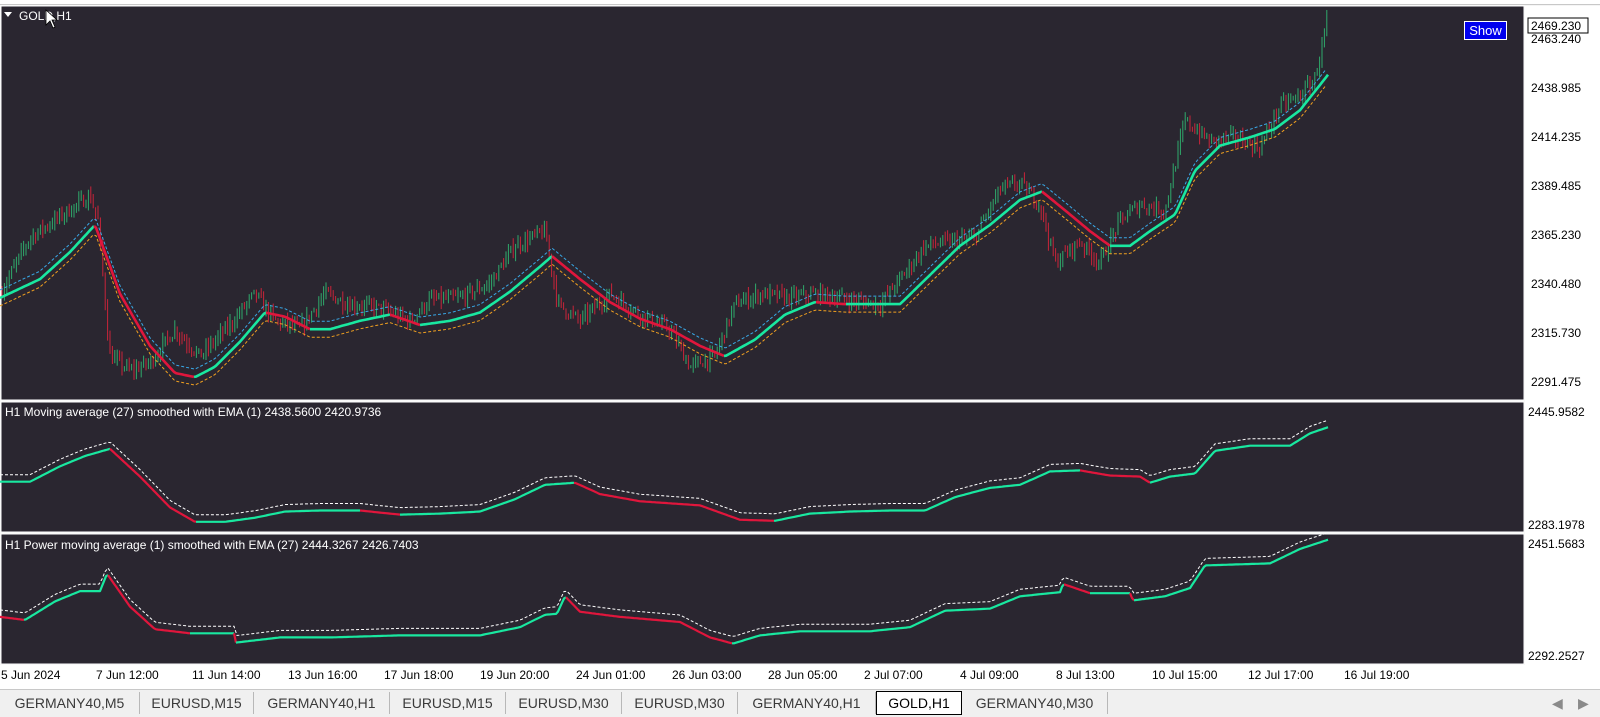  Describe the element at coordinates (226, 675) in the screenshot. I see `time-label: 11 Jun 14:00` at that location.